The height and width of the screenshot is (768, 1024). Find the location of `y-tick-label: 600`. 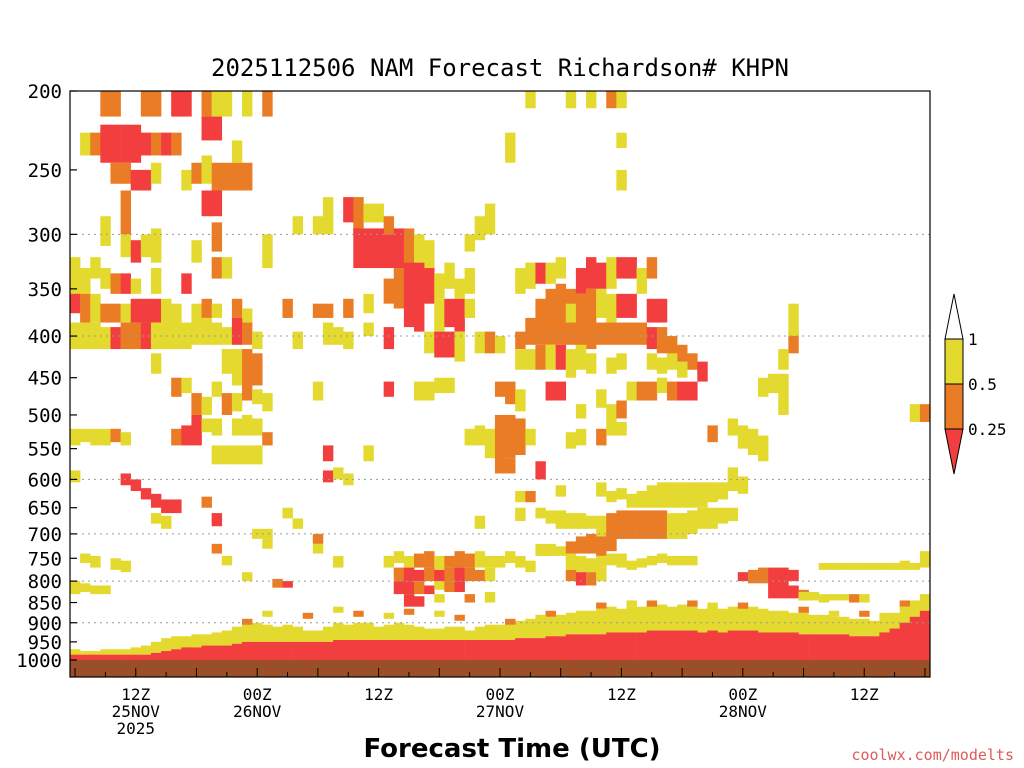

y-tick-label: 600 is located at coordinates (45, 480).